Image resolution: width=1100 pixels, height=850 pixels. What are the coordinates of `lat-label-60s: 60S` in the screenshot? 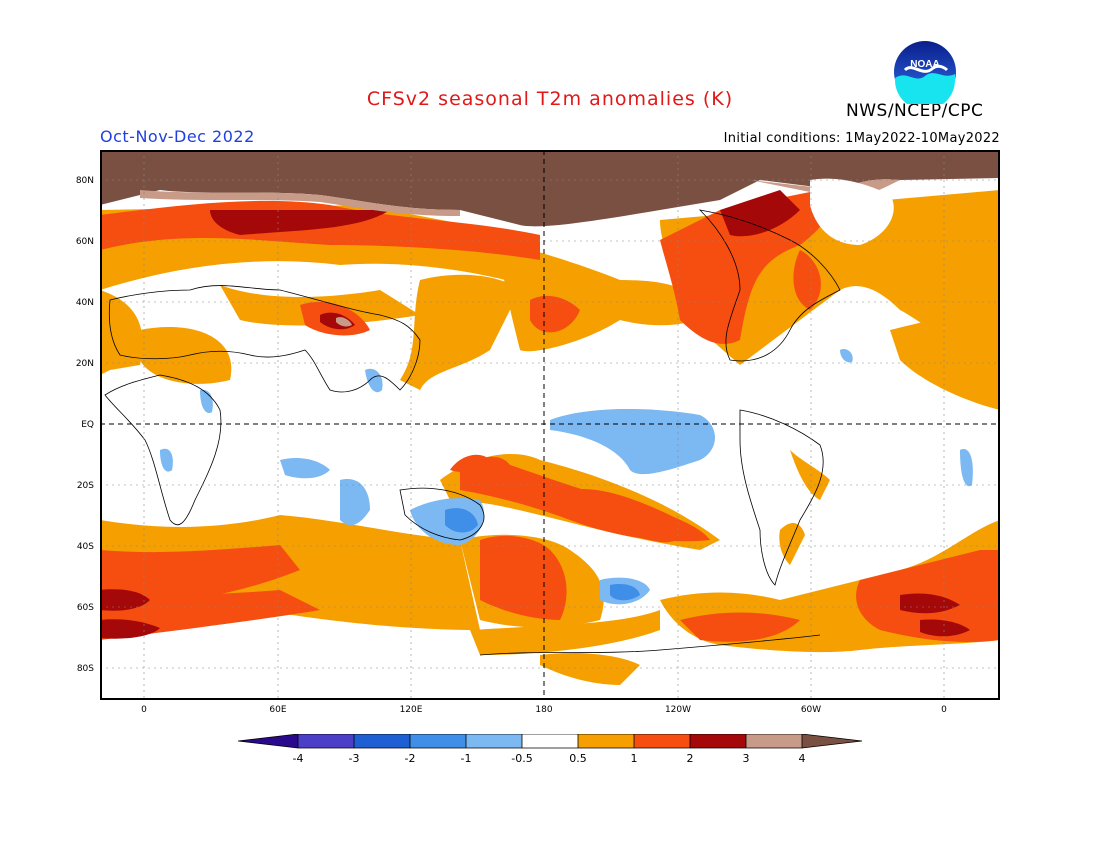 It's located at (85, 608).